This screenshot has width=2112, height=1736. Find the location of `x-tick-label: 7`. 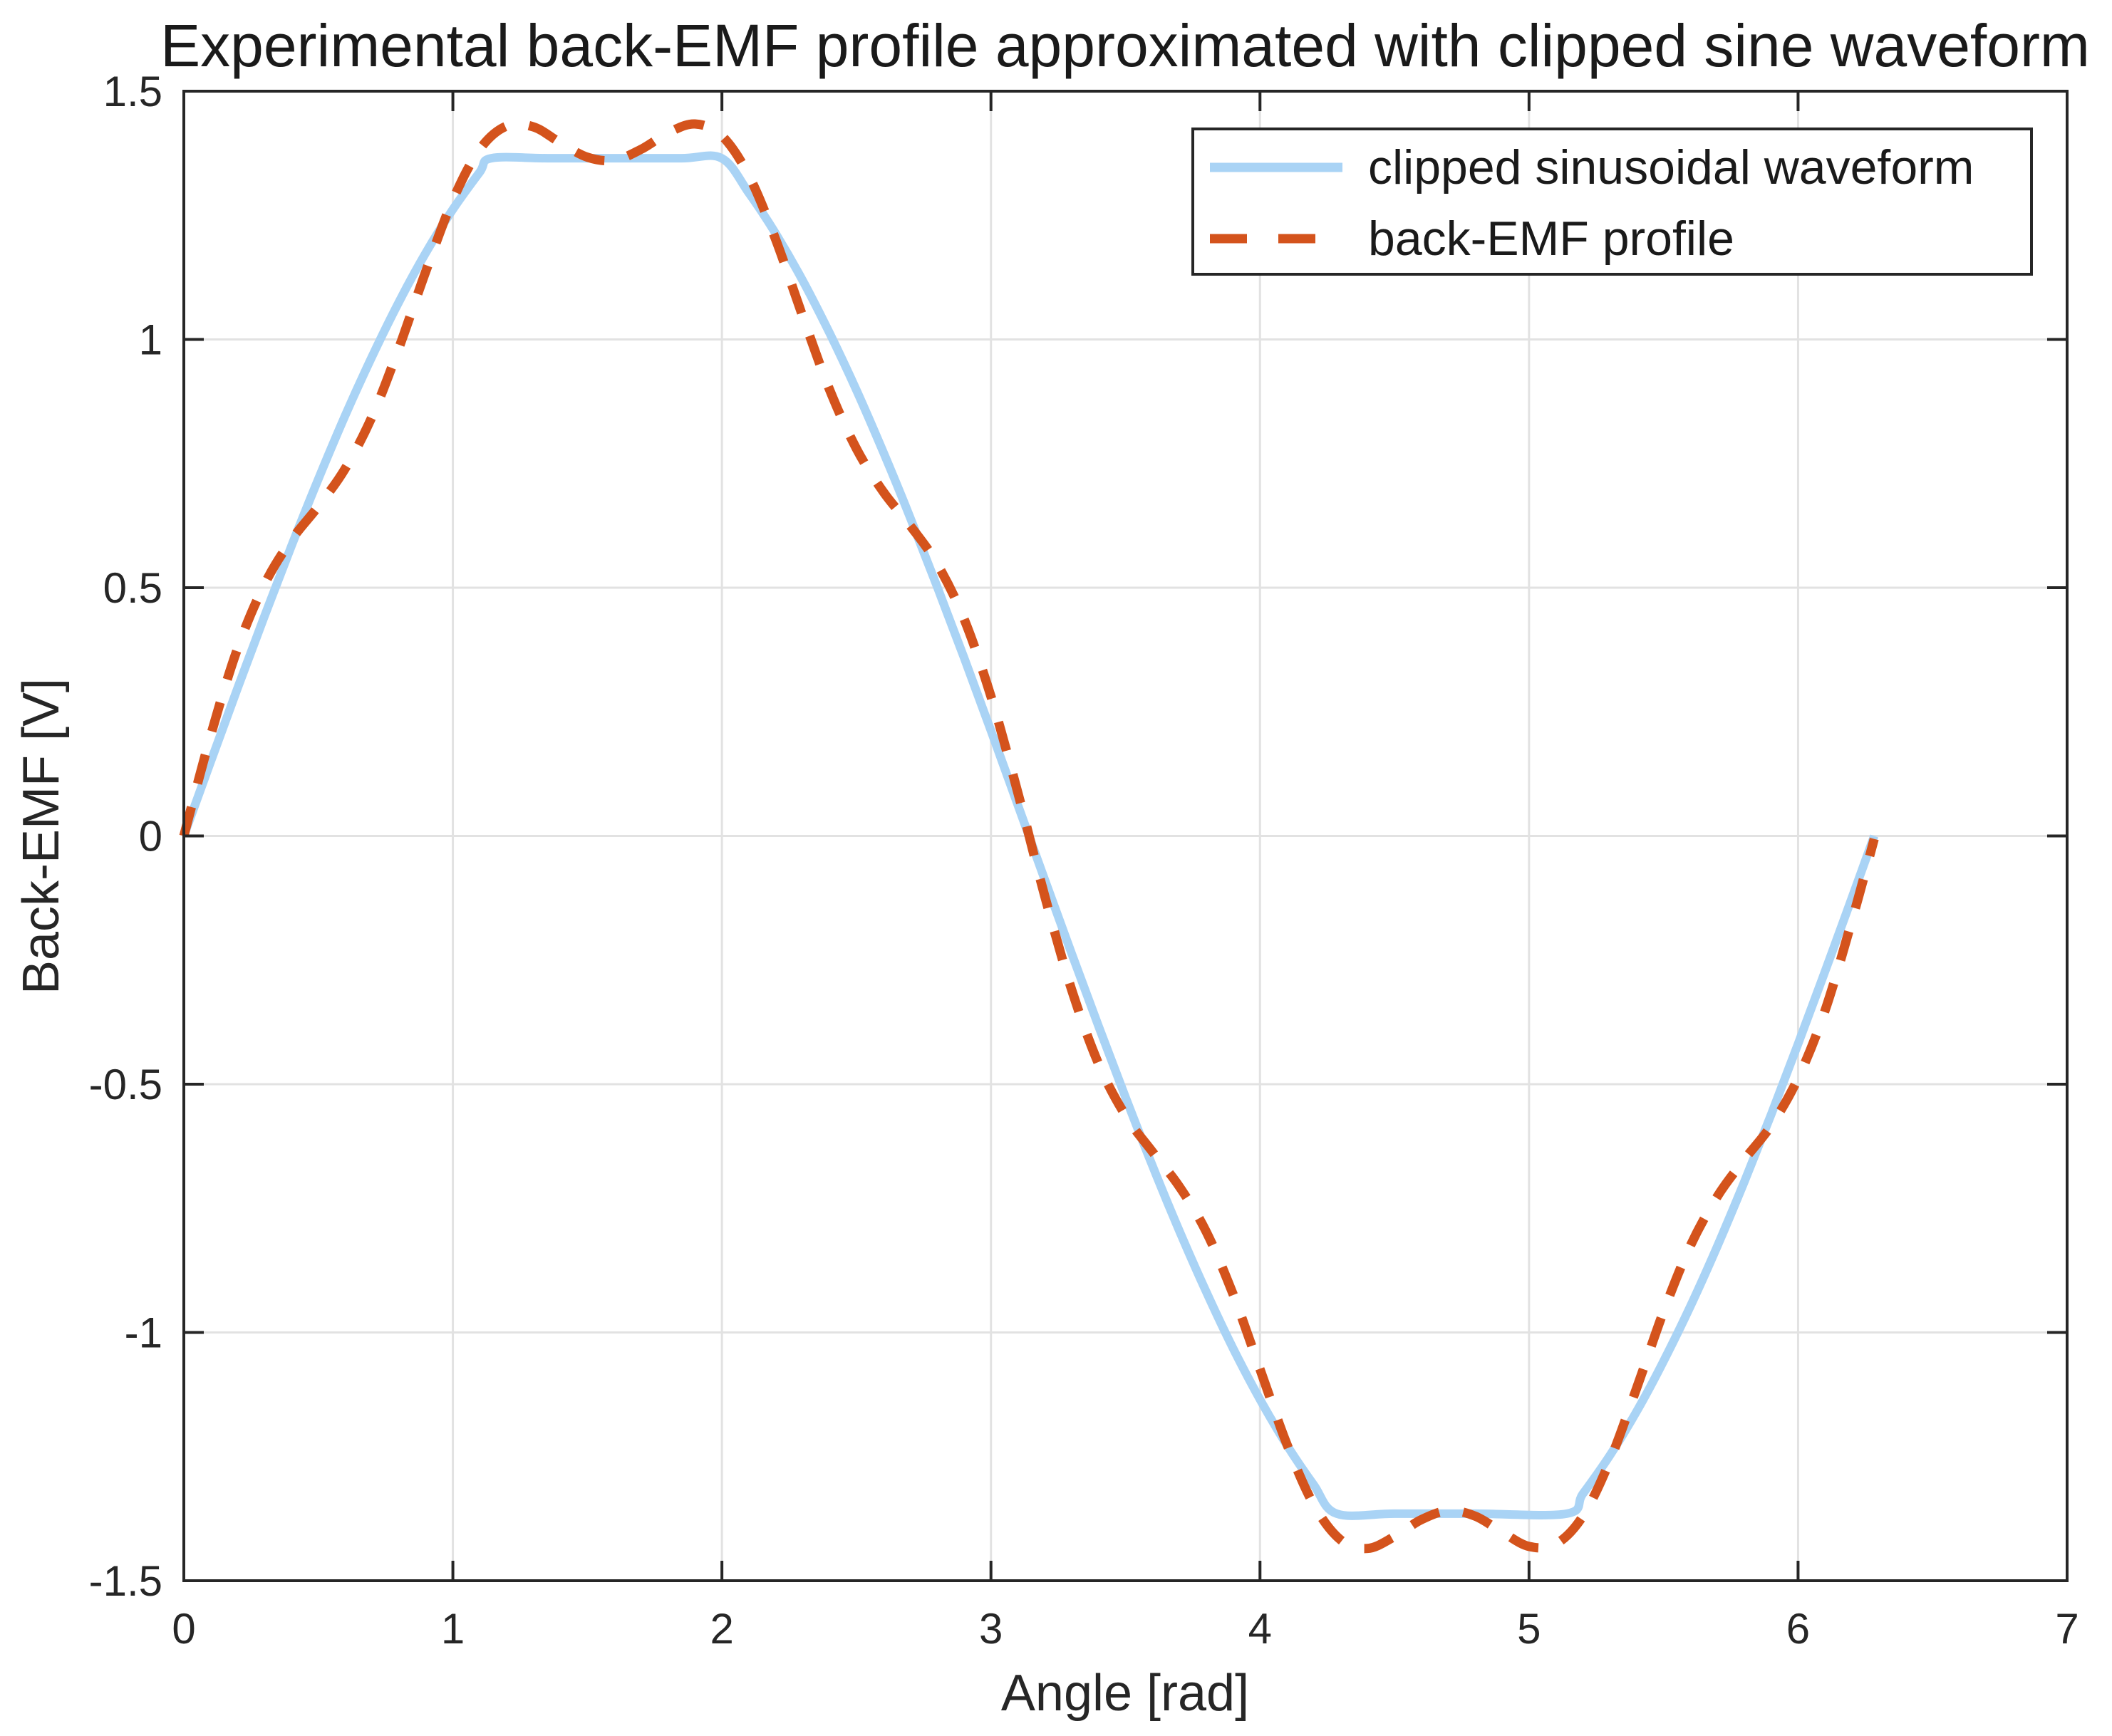

x-tick-label: 7 is located at coordinates (2067, 1629).